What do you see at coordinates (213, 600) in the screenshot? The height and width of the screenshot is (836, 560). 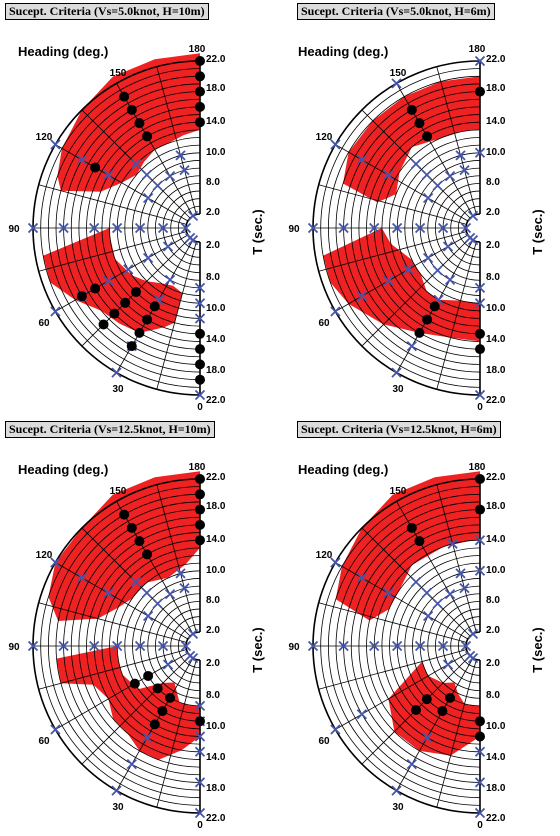 I see `period-tick-label: 8.0` at bounding box center [213, 600].